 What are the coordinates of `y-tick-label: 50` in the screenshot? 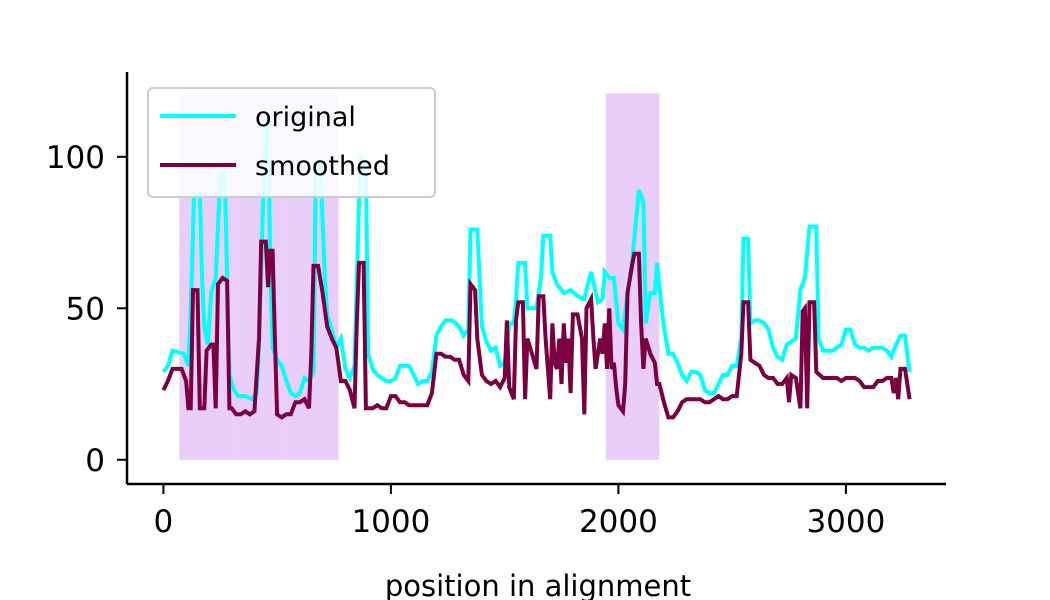 It's located at (85, 309).